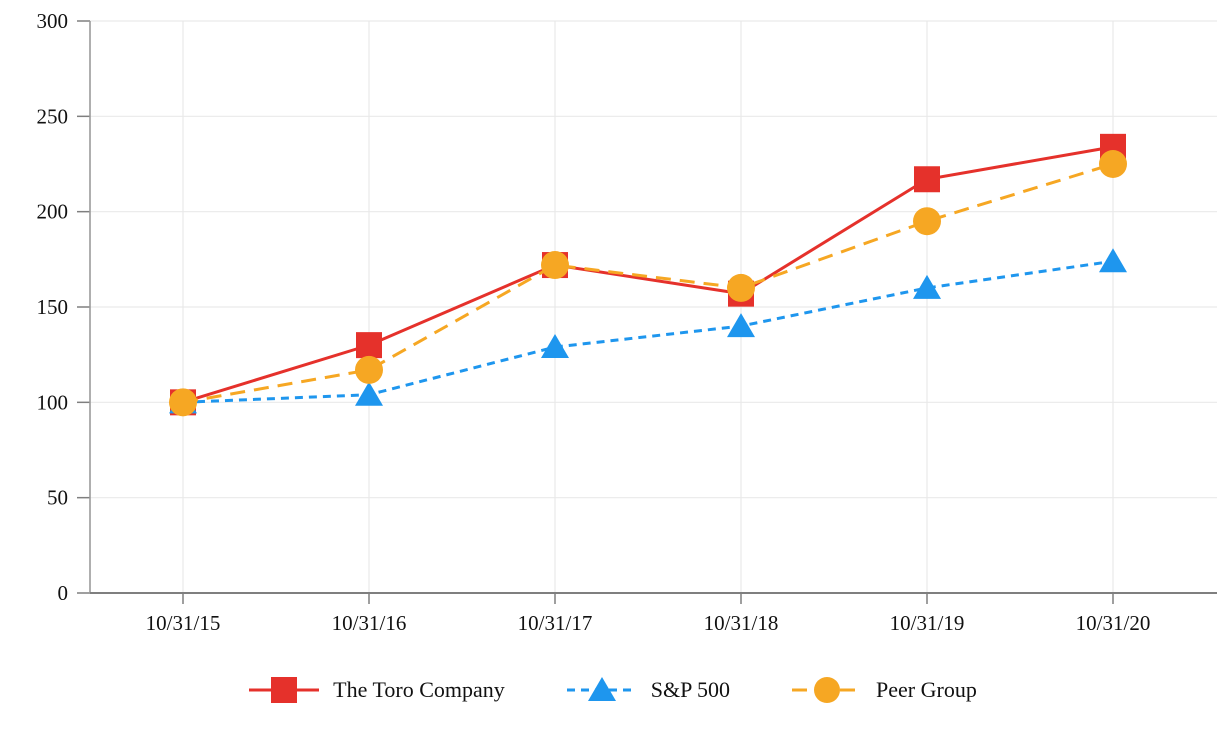 This screenshot has height=732, width=1226. What do you see at coordinates (63, 593) in the screenshot?
I see `y-axis-tick-label: 0` at bounding box center [63, 593].